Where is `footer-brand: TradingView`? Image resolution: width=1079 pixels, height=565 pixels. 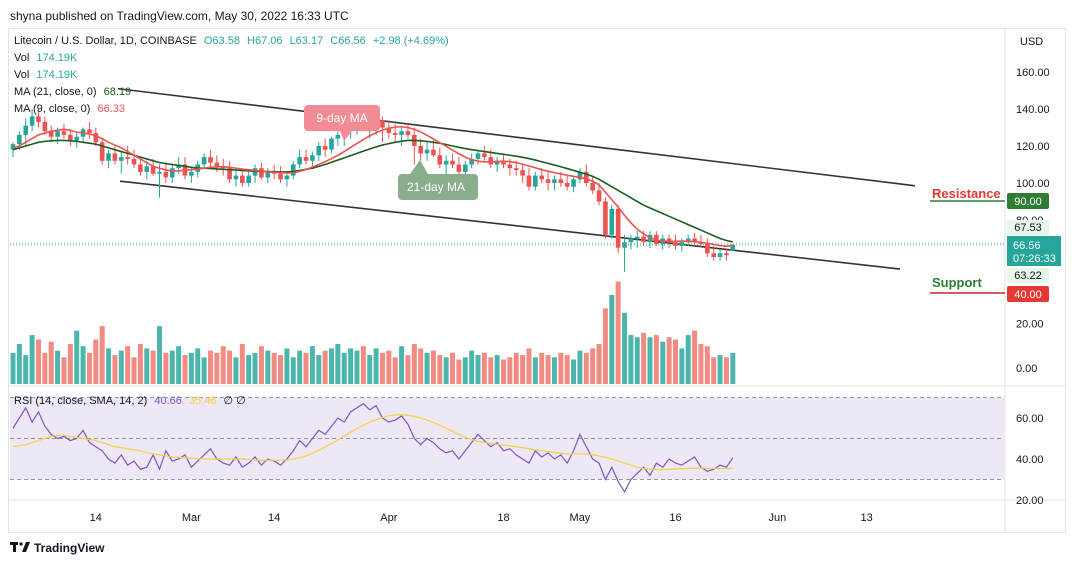
footer-brand: TradingView is located at coordinates (57, 548).